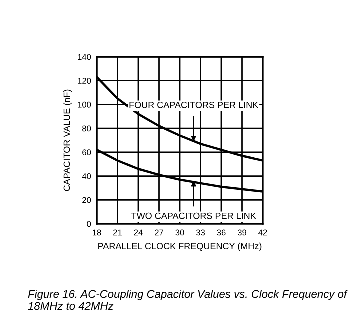  I want to click on annotation: TWO CAPACITORS PER LINK, so click(193, 216).